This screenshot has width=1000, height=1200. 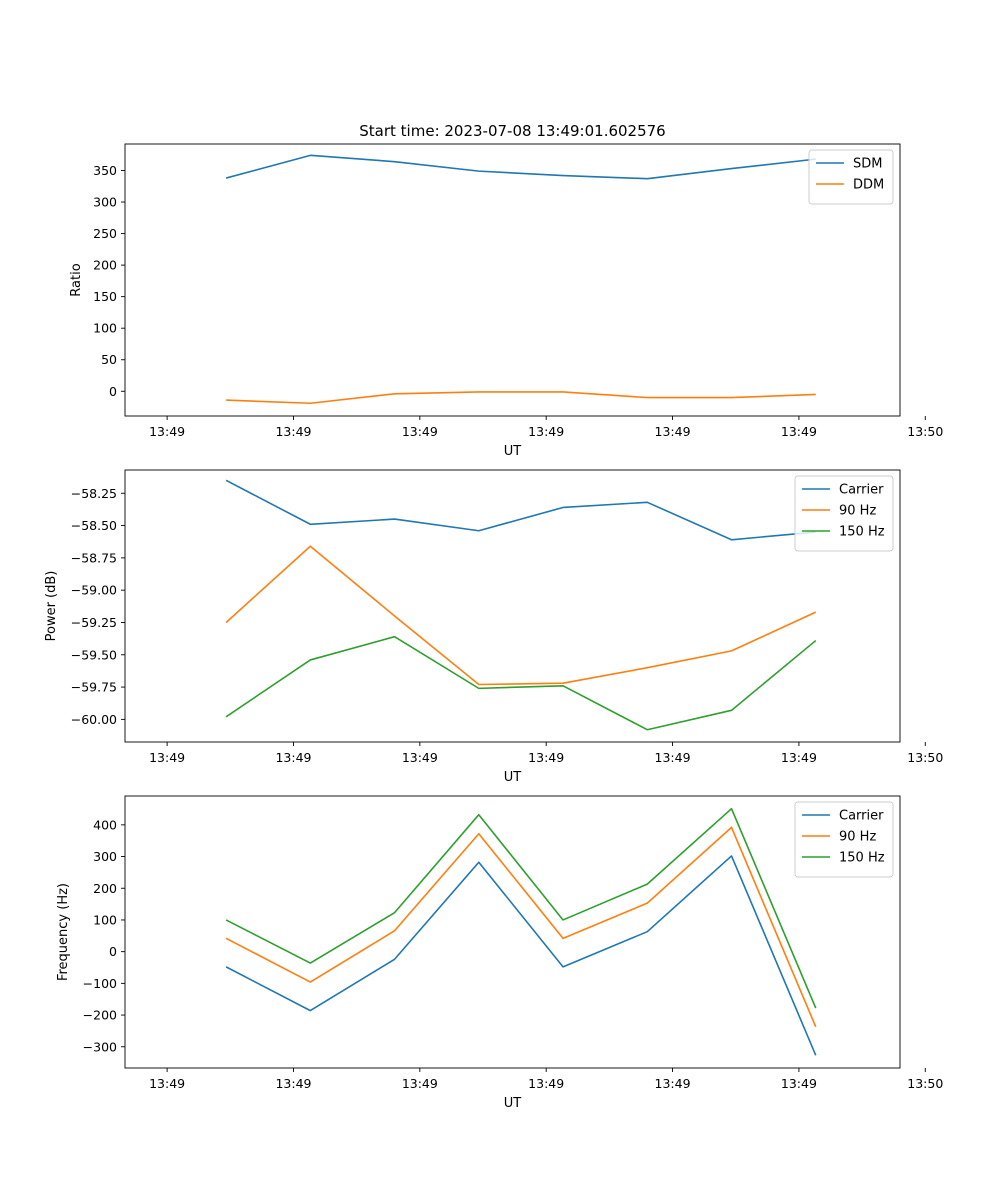 What do you see at coordinates (868, 185) in the screenshot?
I see `ratio-legend-label: DDM` at bounding box center [868, 185].